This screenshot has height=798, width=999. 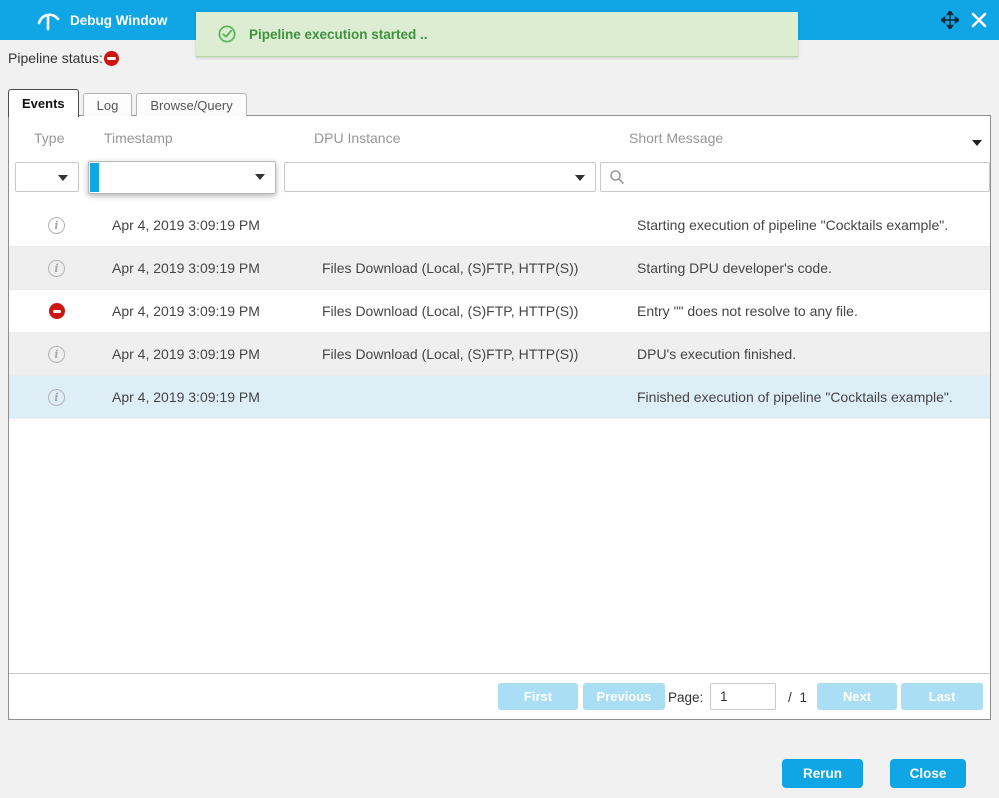 I want to click on app-logo-icon, so click(x=48, y=22).